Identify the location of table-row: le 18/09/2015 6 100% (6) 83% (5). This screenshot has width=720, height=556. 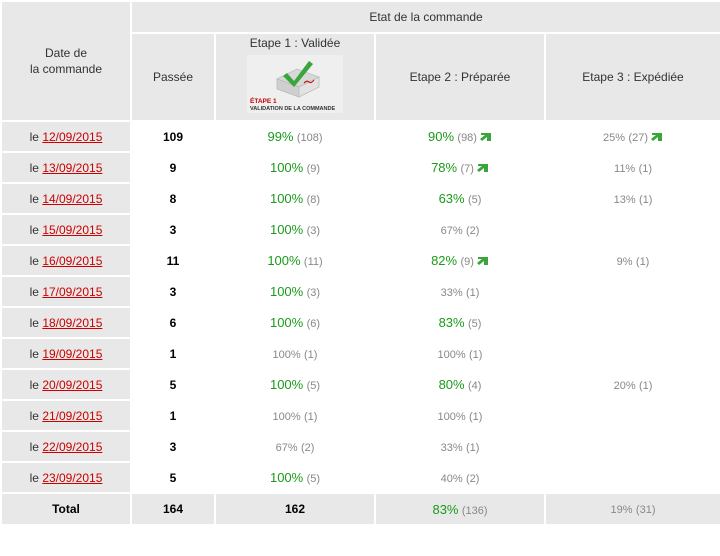
(361, 322).